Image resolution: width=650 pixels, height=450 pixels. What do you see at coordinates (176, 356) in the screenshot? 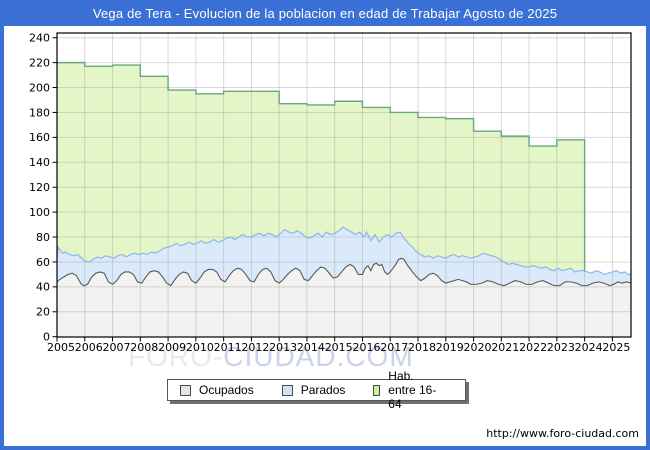
I see `watermark-left: FORO-` at bounding box center [176, 356].